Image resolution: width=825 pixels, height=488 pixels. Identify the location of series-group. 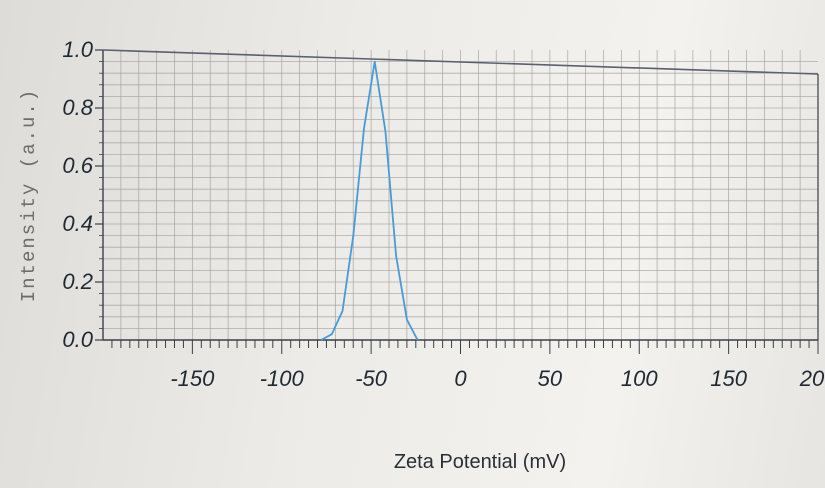
(369, 200).